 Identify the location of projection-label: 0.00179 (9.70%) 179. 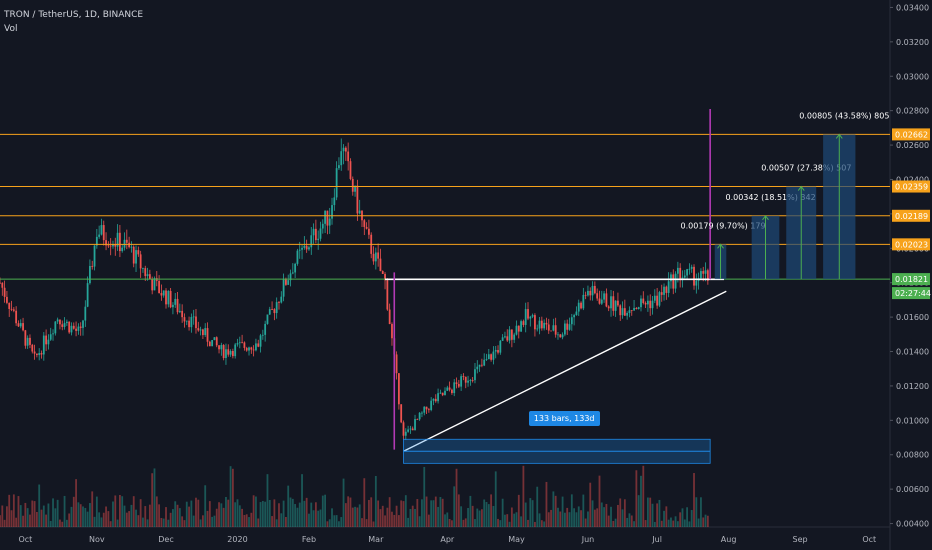
(723, 225).